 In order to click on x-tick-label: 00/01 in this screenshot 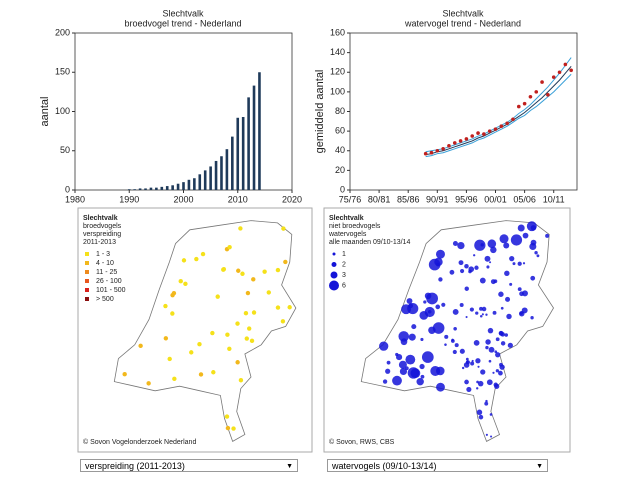, I will do `click(495, 199)`.